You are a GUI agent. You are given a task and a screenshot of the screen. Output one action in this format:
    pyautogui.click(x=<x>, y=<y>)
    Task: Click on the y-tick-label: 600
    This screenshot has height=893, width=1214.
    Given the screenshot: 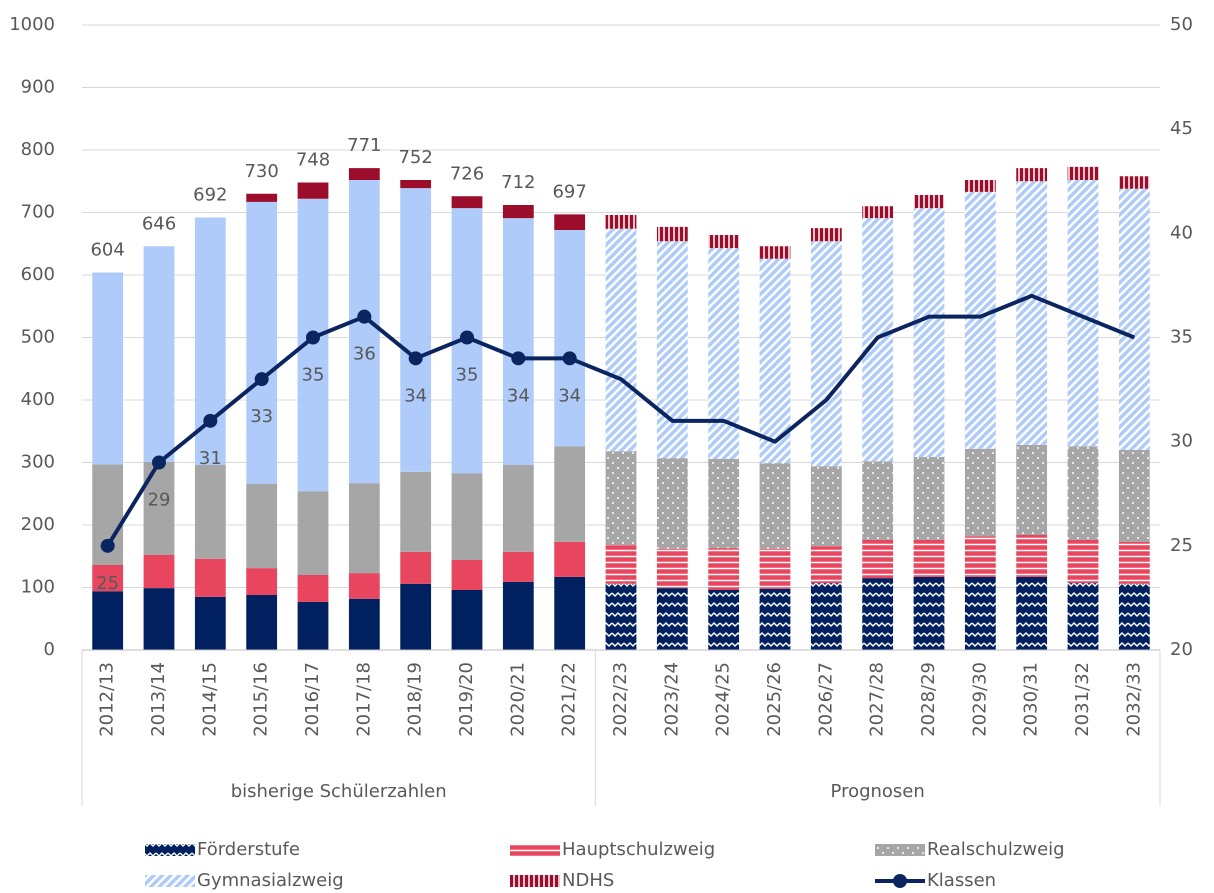 What is the action you would take?
    pyautogui.click(x=38, y=274)
    